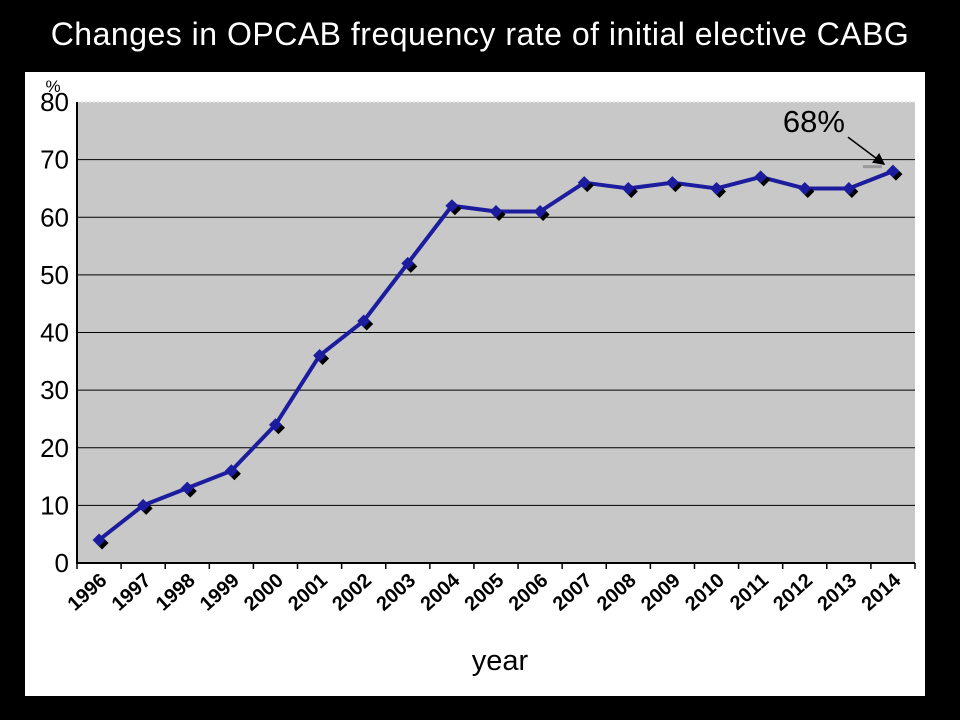 This screenshot has height=720, width=960. What do you see at coordinates (54, 217) in the screenshot?
I see `y-tick-label: 60` at bounding box center [54, 217].